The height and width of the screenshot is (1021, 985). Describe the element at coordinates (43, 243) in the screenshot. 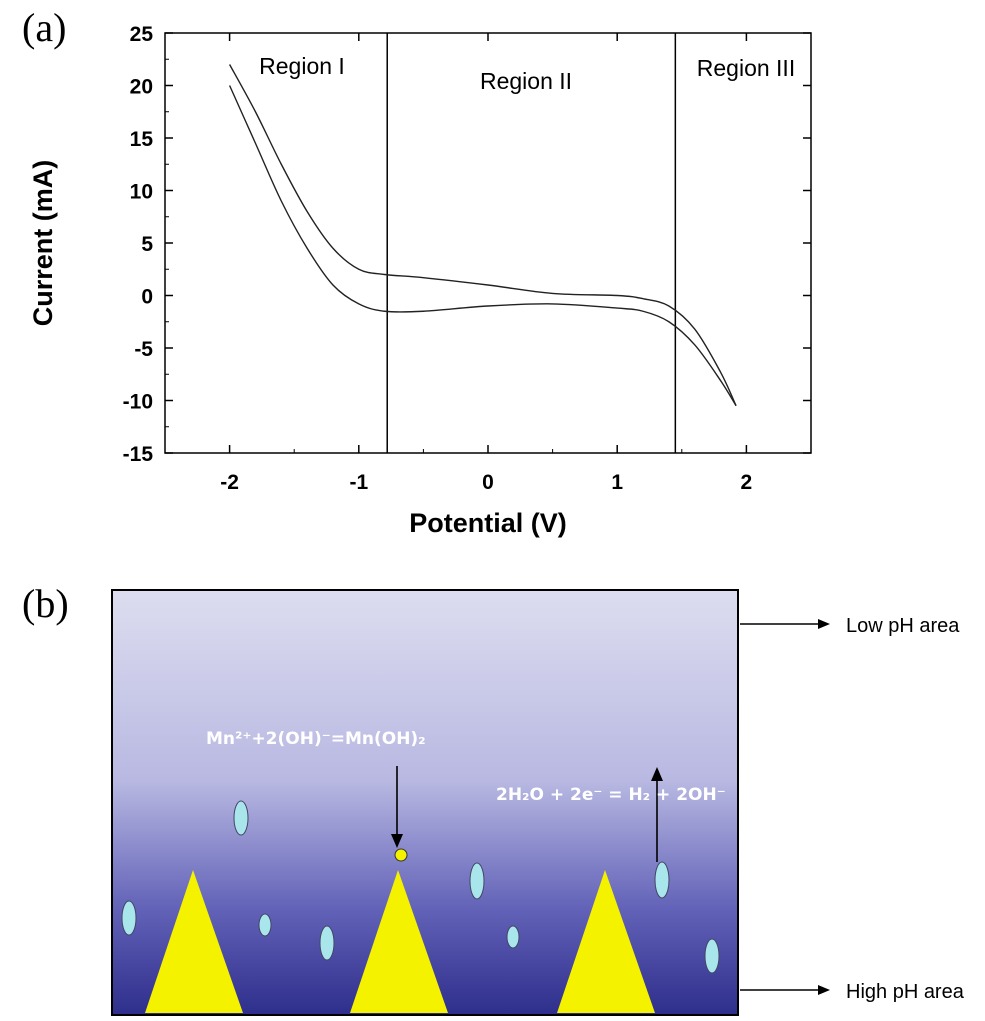

I see `y-axis-title: Current (mA)` at that location.